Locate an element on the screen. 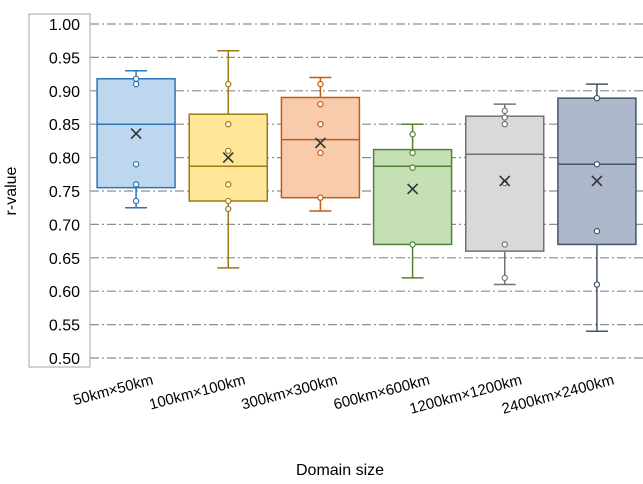 The image size is (643, 484). y-tick-label: 0.50 is located at coordinates (64, 359).